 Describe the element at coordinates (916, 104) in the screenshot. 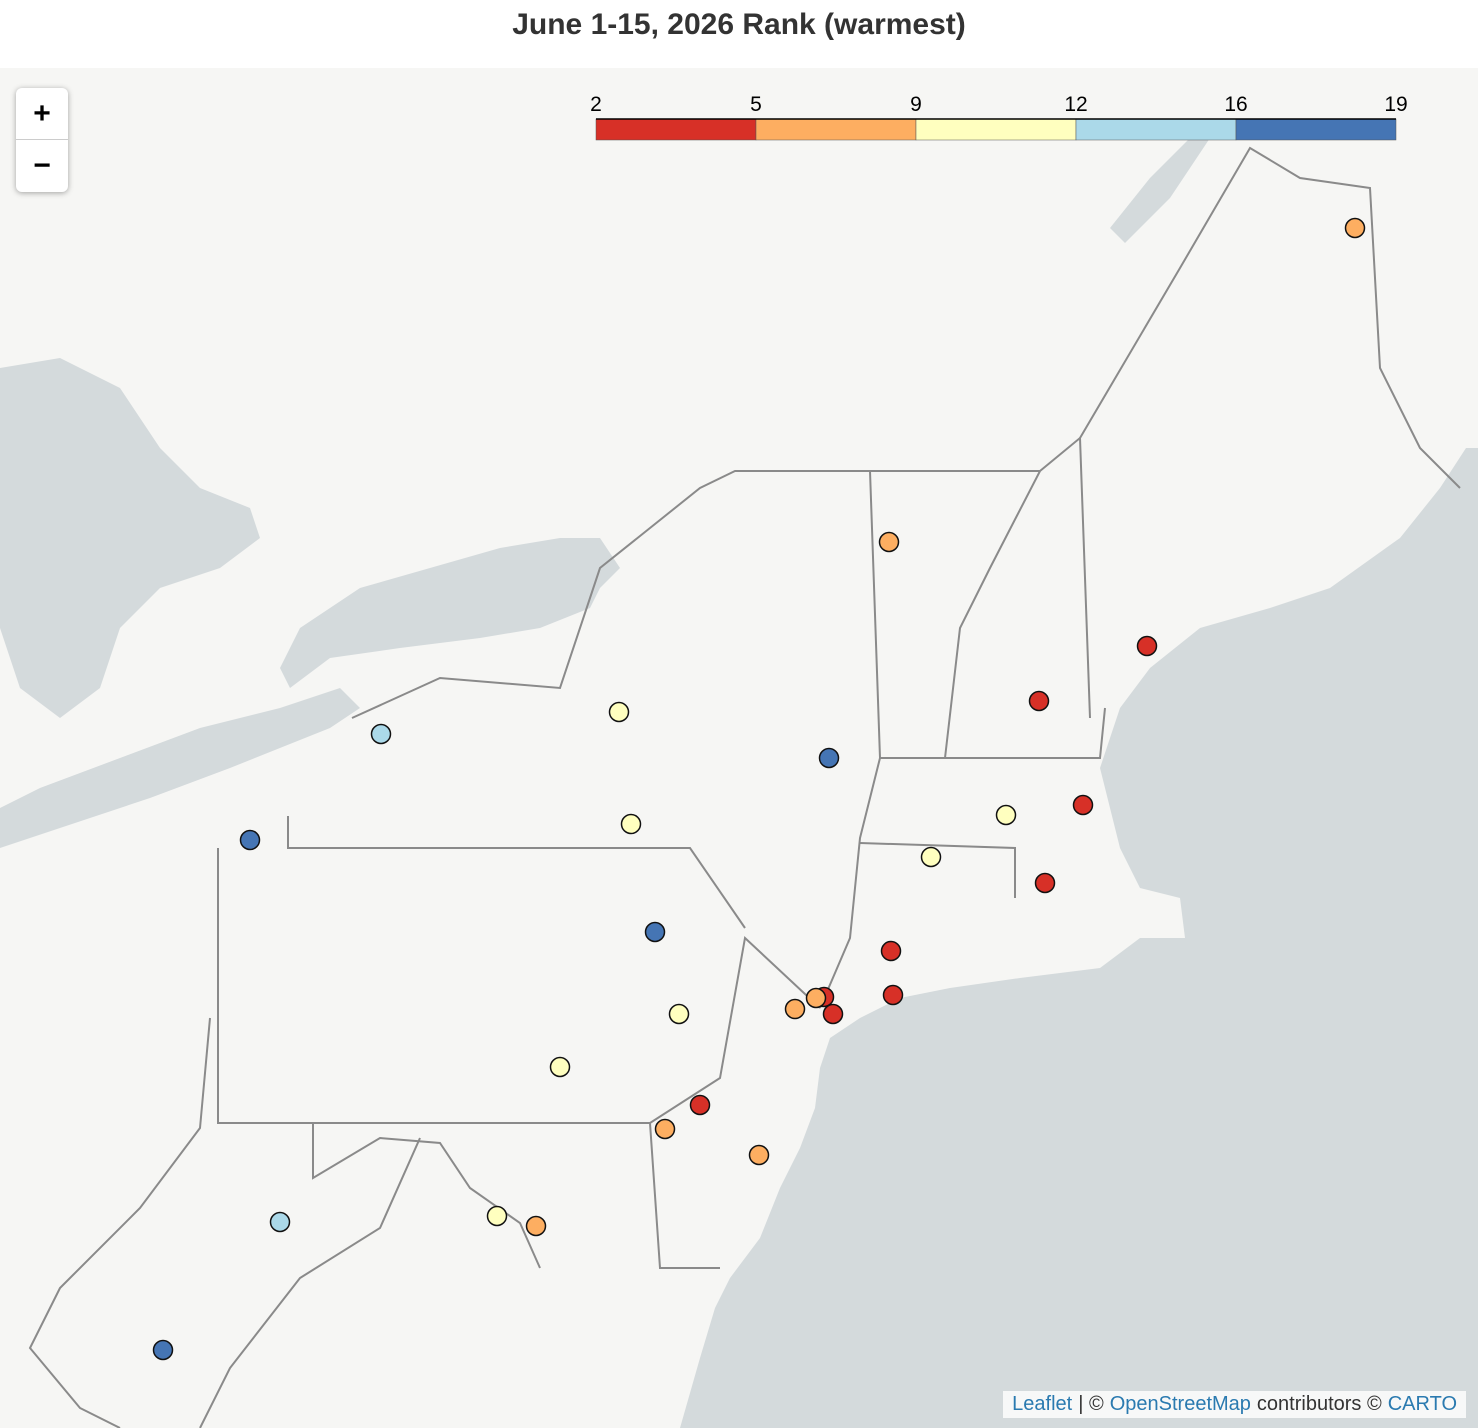

I see `legend-tick: 9` at that location.